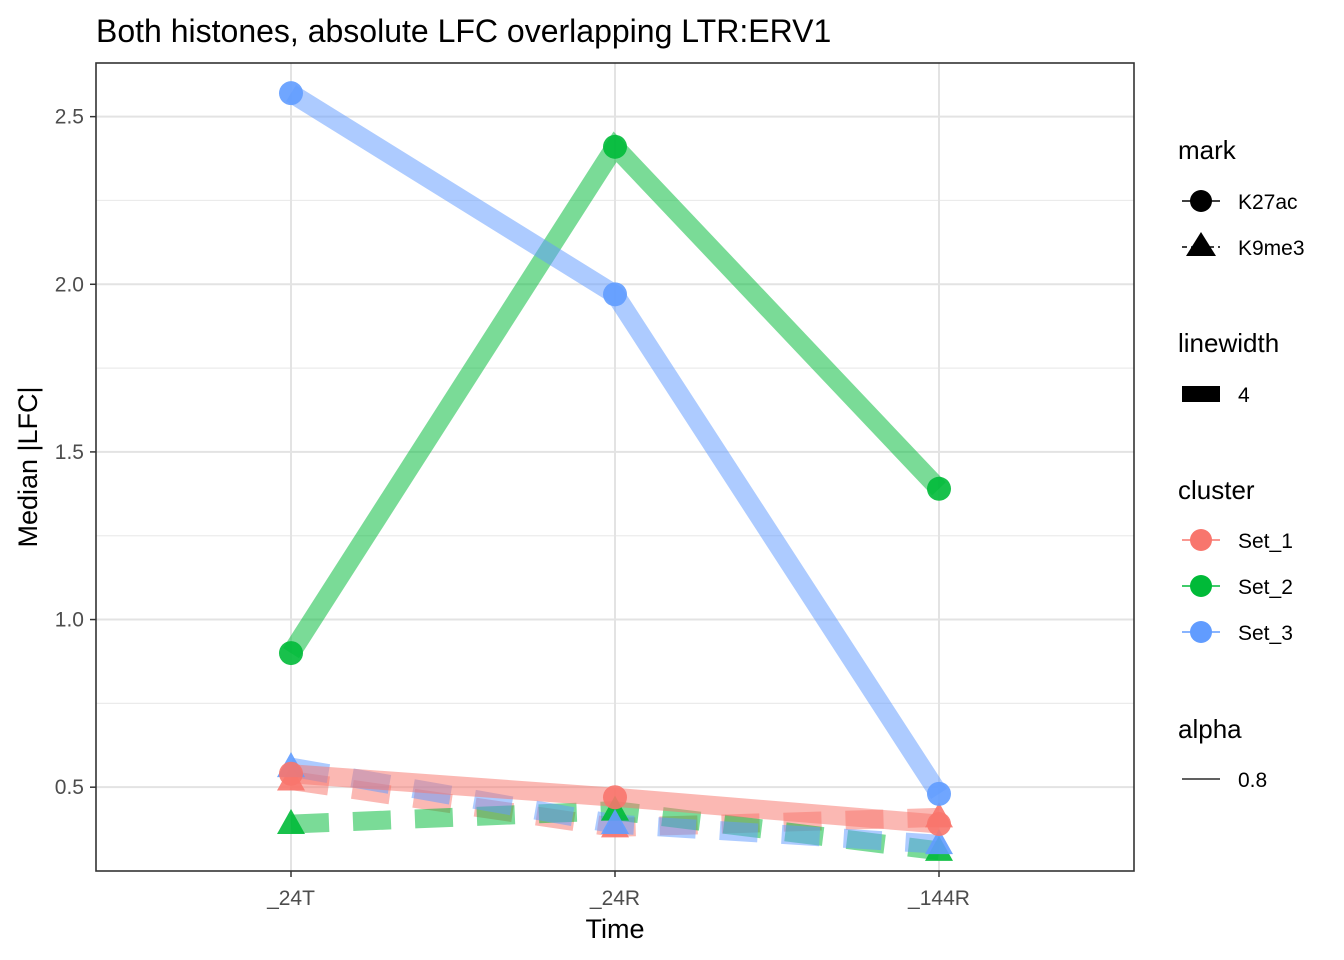  What do you see at coordinates (1201, 201) in the screenshot?
I see `legend-circle-symbol` at bounding box center [1201, 201].